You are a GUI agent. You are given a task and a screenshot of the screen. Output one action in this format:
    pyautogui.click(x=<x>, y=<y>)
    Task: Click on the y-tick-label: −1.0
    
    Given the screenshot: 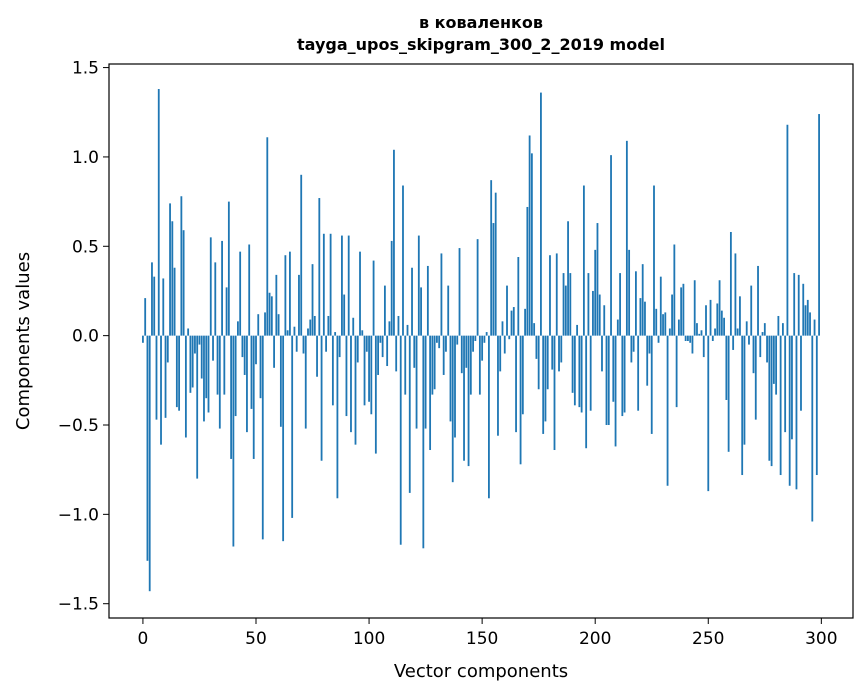 What is the action you would take?
    pyautogui.click(x=78, y=515)
    